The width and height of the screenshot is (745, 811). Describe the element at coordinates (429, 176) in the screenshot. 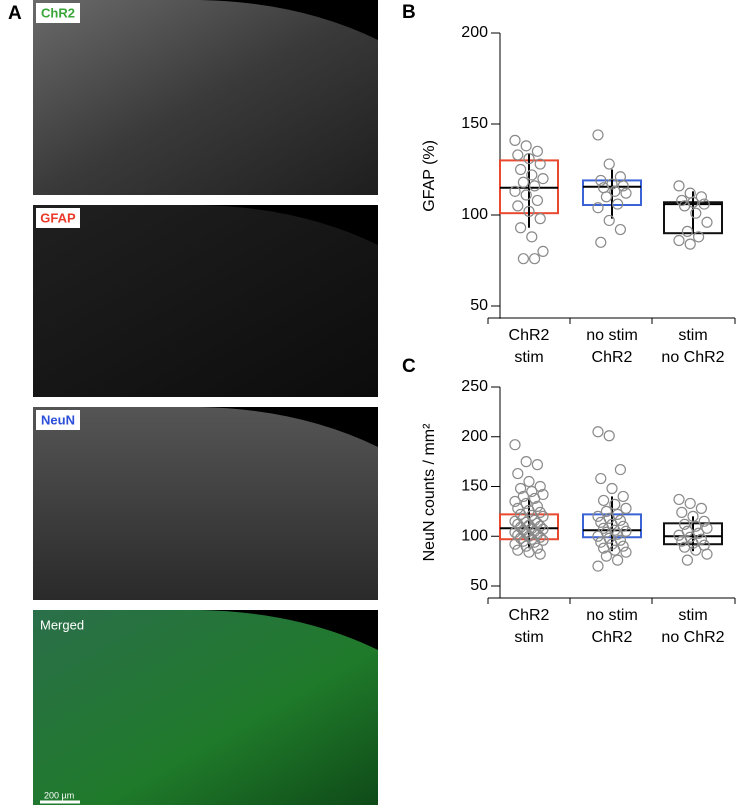

I see `y-axis-label: GFAP (%)` at that location.